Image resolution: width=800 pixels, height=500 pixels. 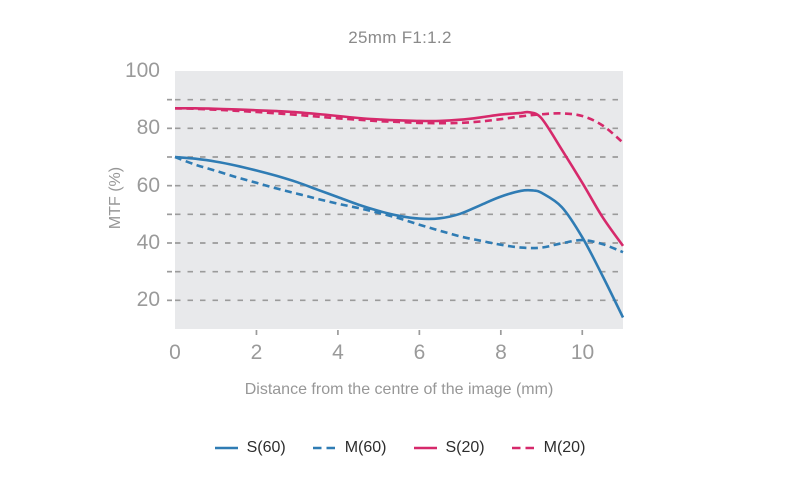 I want to click on legend-item-s20: S(20), so click(x=449, y=448).